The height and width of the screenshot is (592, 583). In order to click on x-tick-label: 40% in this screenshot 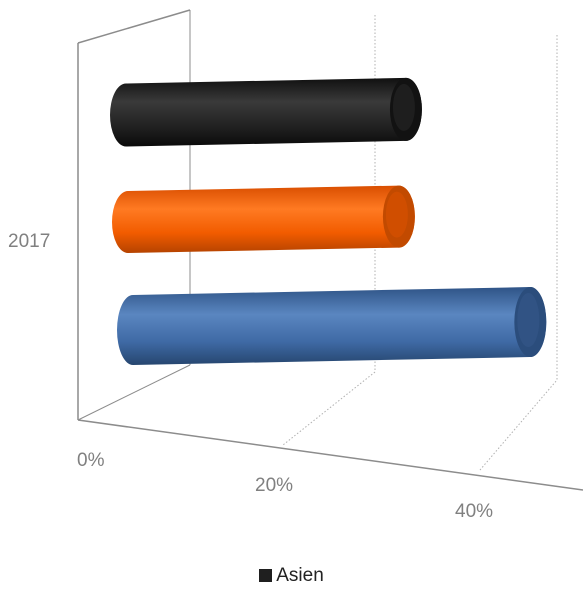, I will do `click(474, 511)`.